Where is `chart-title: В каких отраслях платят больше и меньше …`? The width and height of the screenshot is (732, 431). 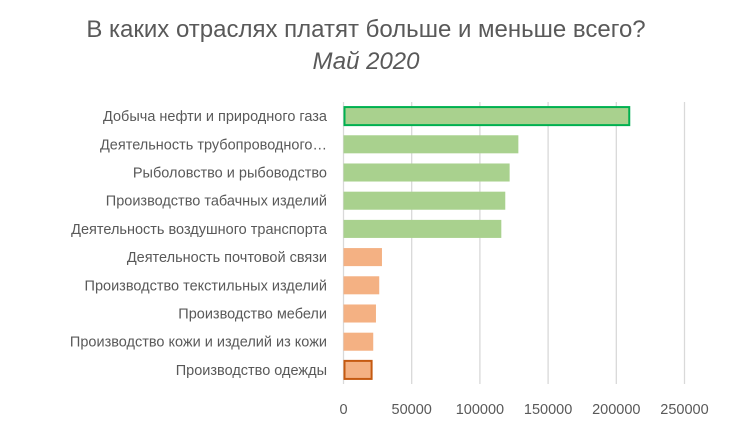 chart-title: В каких отраслях платят больше и меньше … is located at coordinates (366, 46).